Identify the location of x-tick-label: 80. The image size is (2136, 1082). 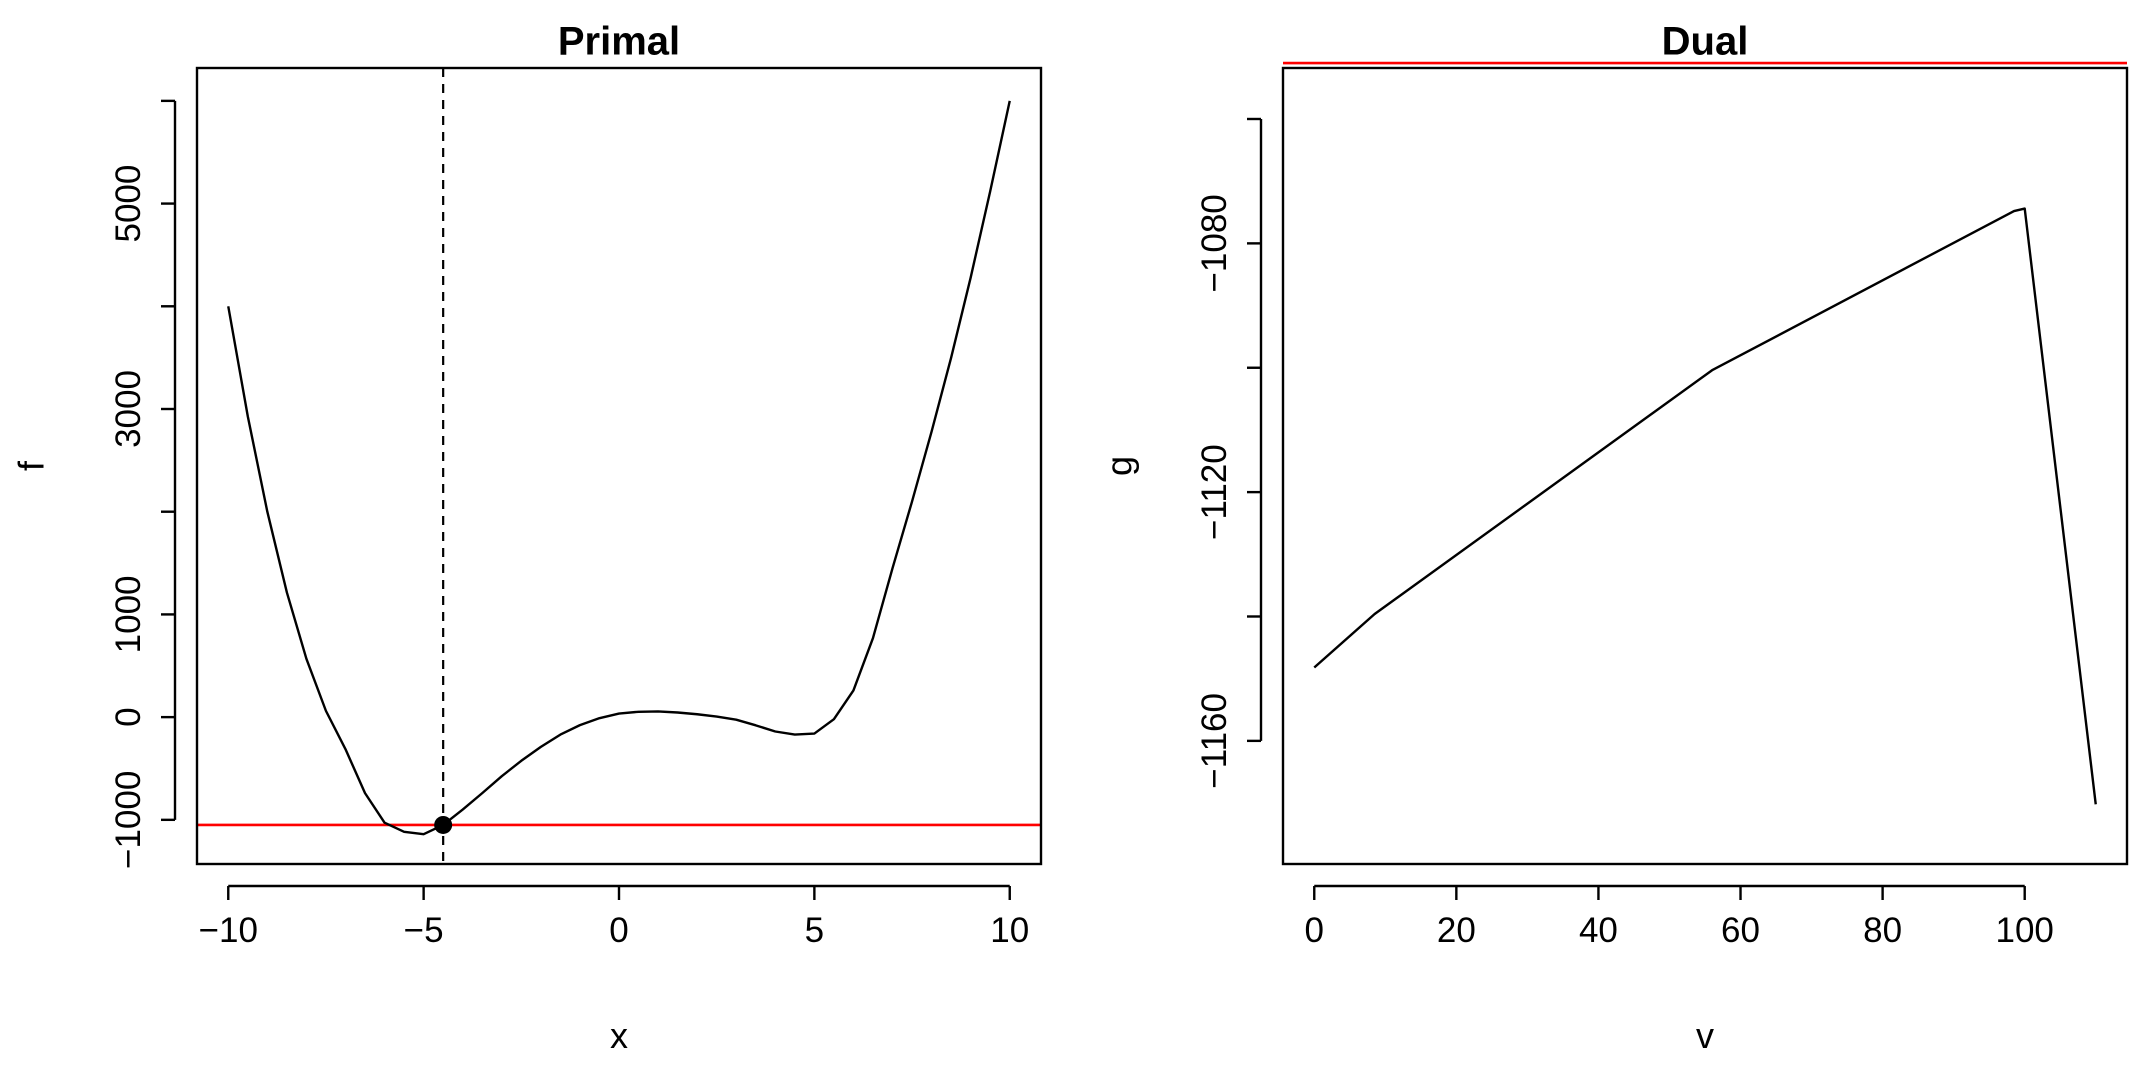
(1882, 930).